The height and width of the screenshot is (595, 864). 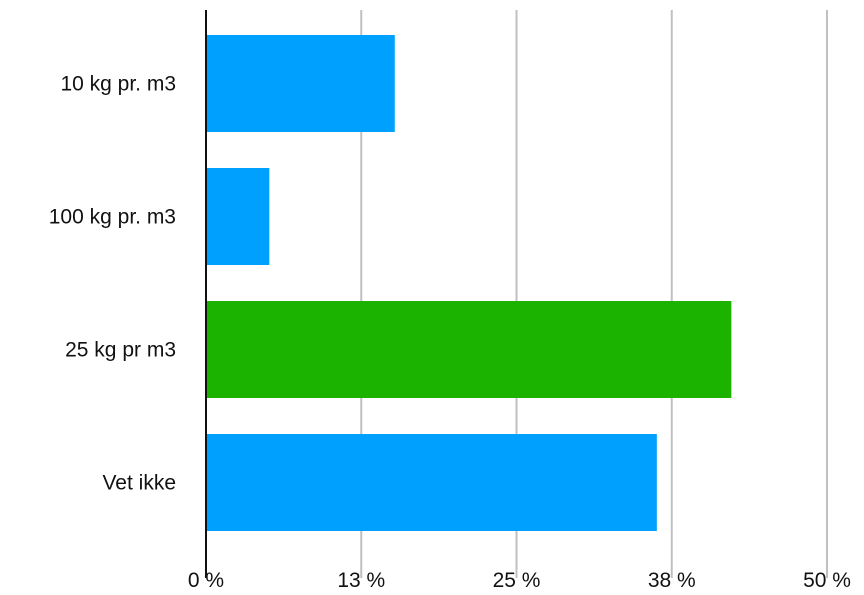 I want to click on x-tick-label: 50 %, so click(x=827, y=579).